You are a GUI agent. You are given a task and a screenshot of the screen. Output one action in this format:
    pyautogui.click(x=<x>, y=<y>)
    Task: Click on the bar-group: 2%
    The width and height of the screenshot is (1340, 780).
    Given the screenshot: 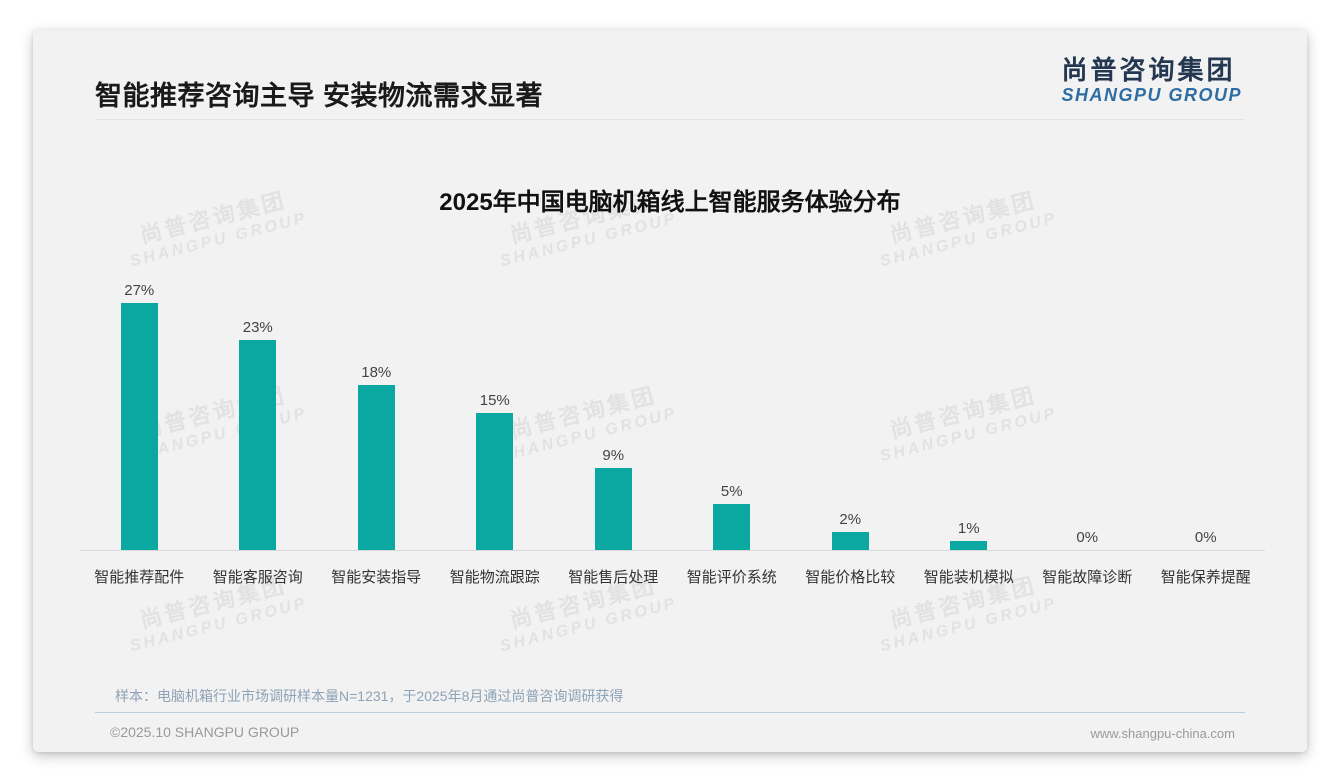 What is the action you would take?
    pyautogui.click(x=850, y=410)
    